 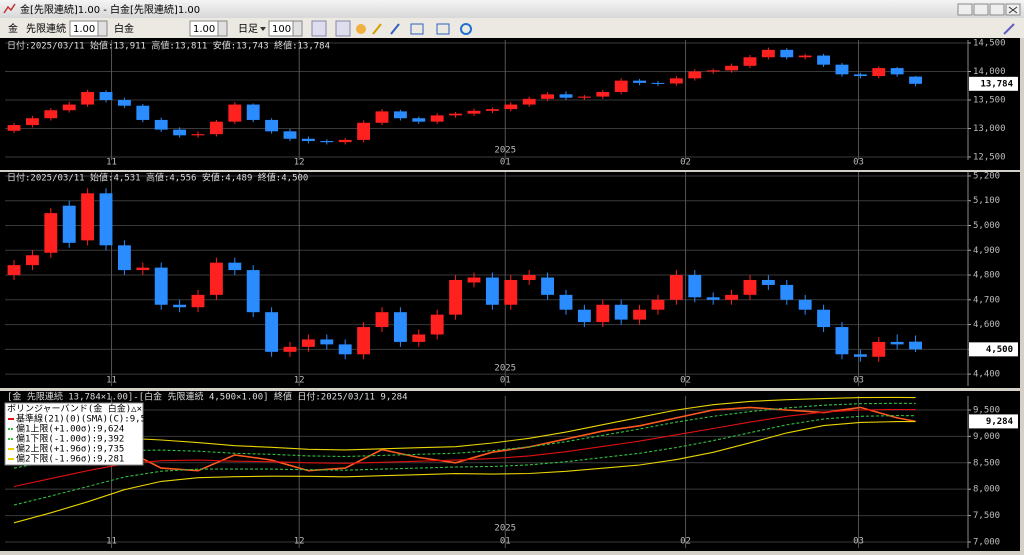 I want to click on year-label: 2025, so click(x=505, y=151).